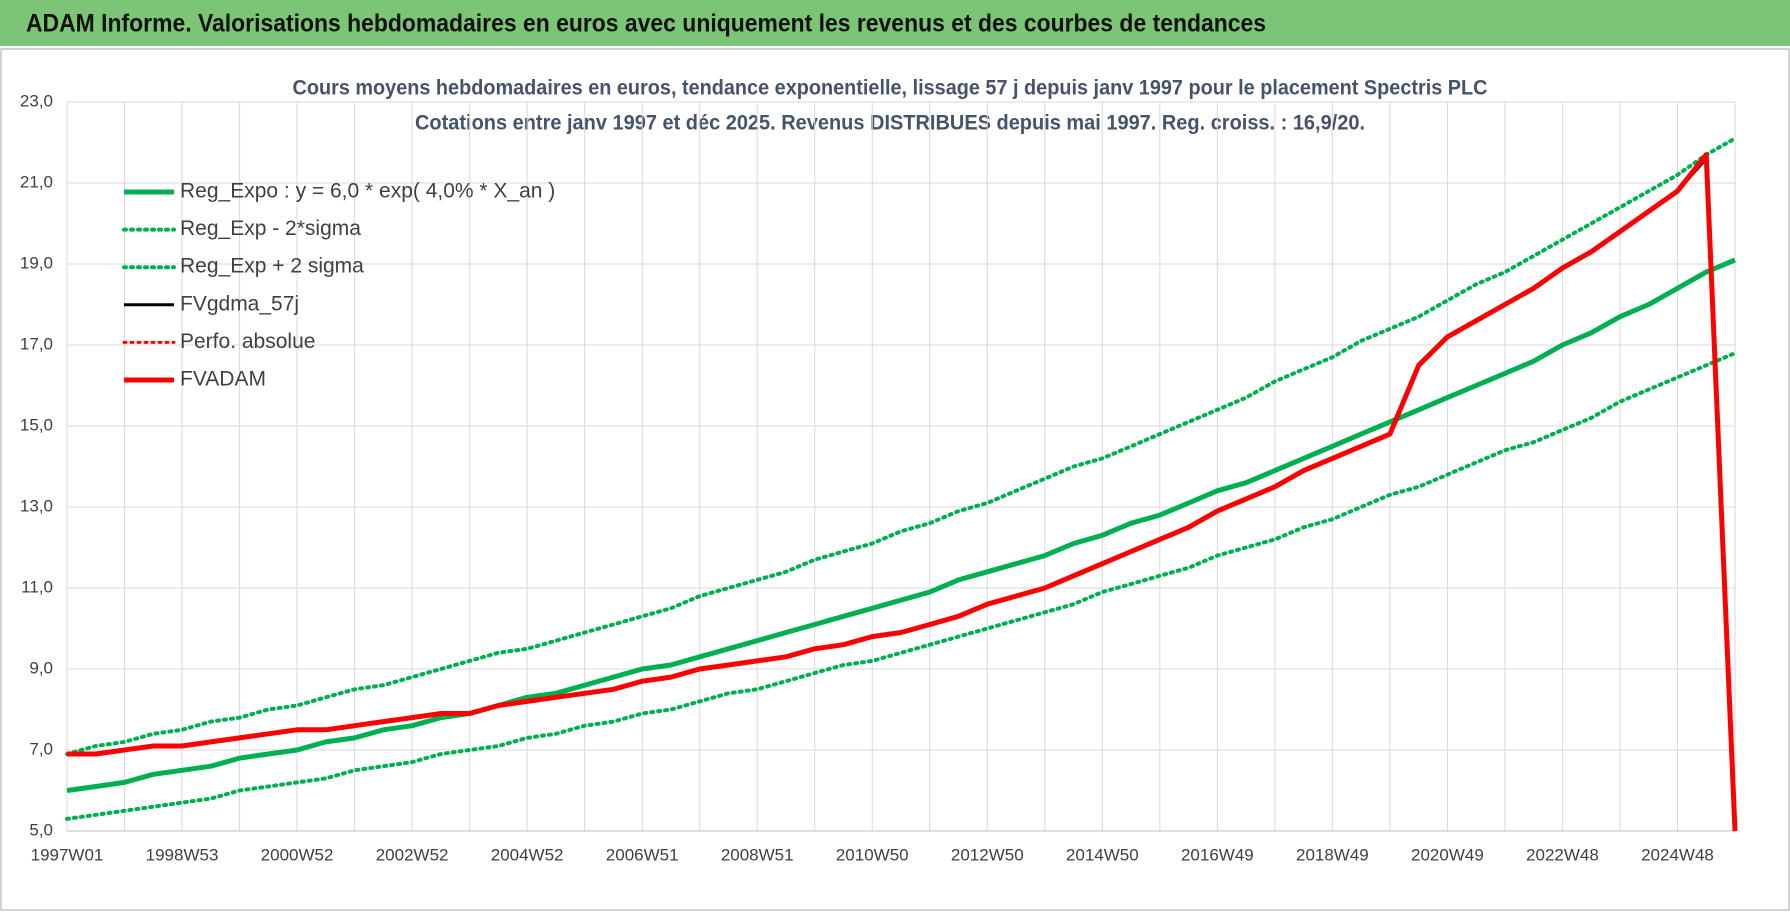  Describe the element at coordinates (1217, 854) in the screenshot. I see `x-tick-label: 2016W49` at that location.